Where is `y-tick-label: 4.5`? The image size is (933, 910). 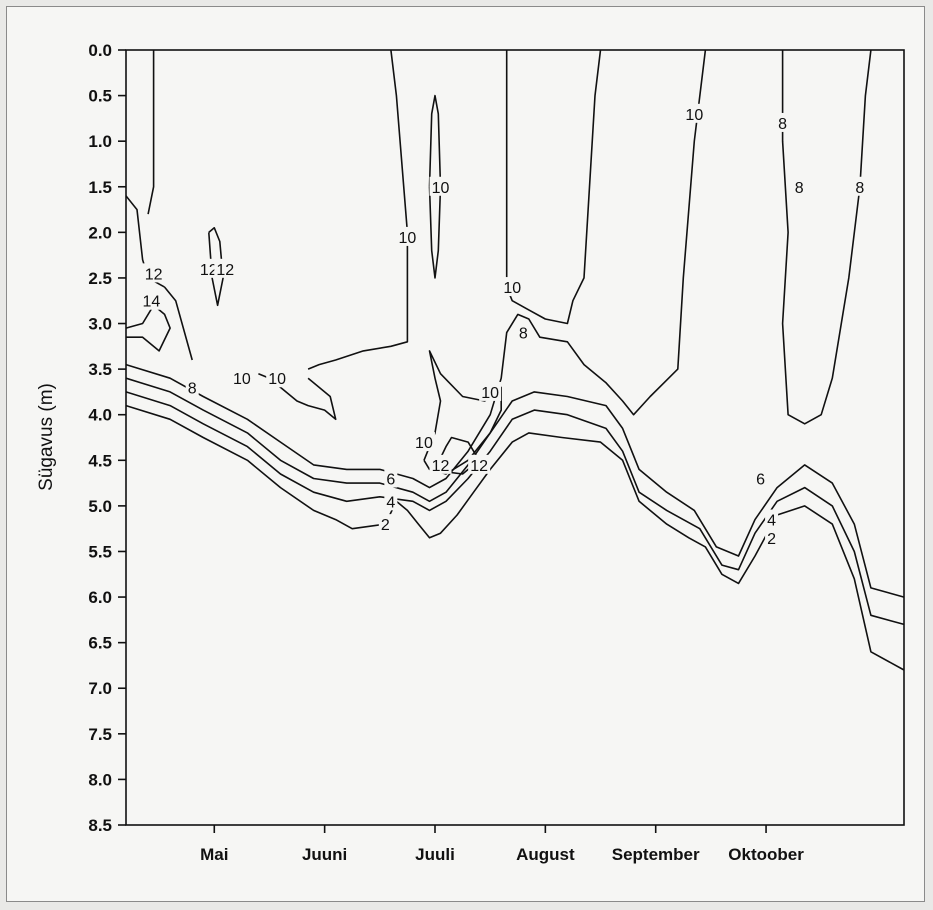 y-tick-label: 4.5 is located at coordinates (100, 460).